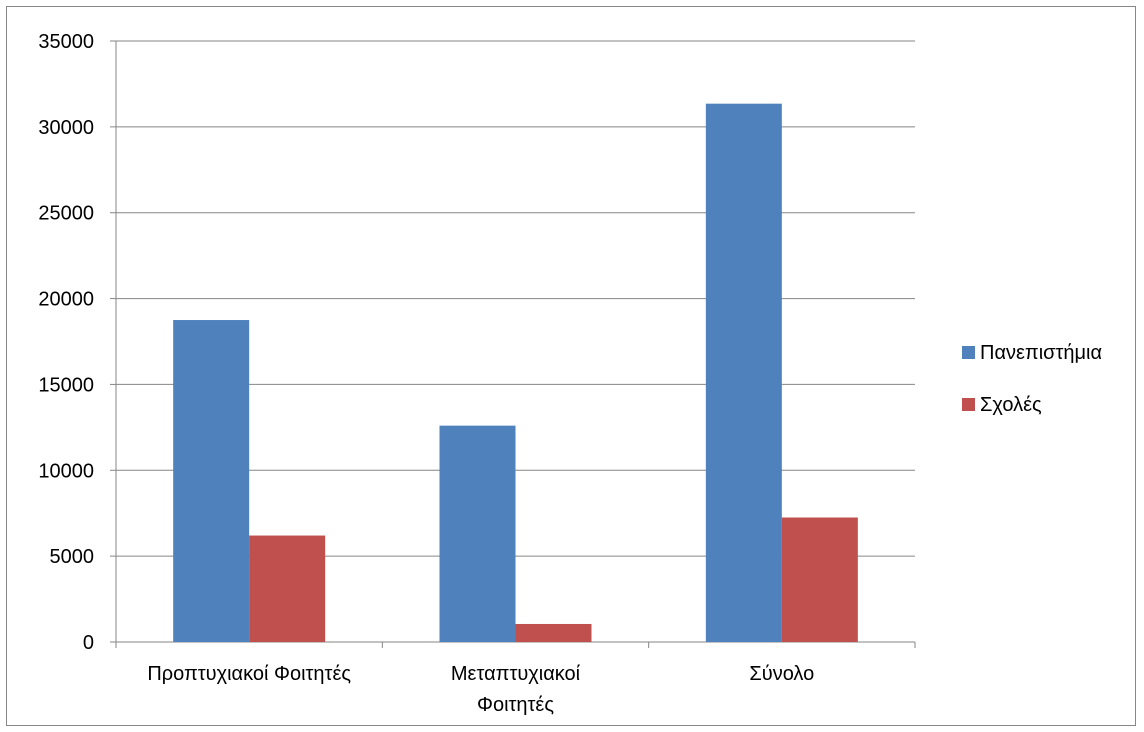 This screenshot has width=1144, height=732. What do you see at coordinates (66, 471) in the screenshot?
I see `y-tick-label: 10000` at bounding box center [66, 471].